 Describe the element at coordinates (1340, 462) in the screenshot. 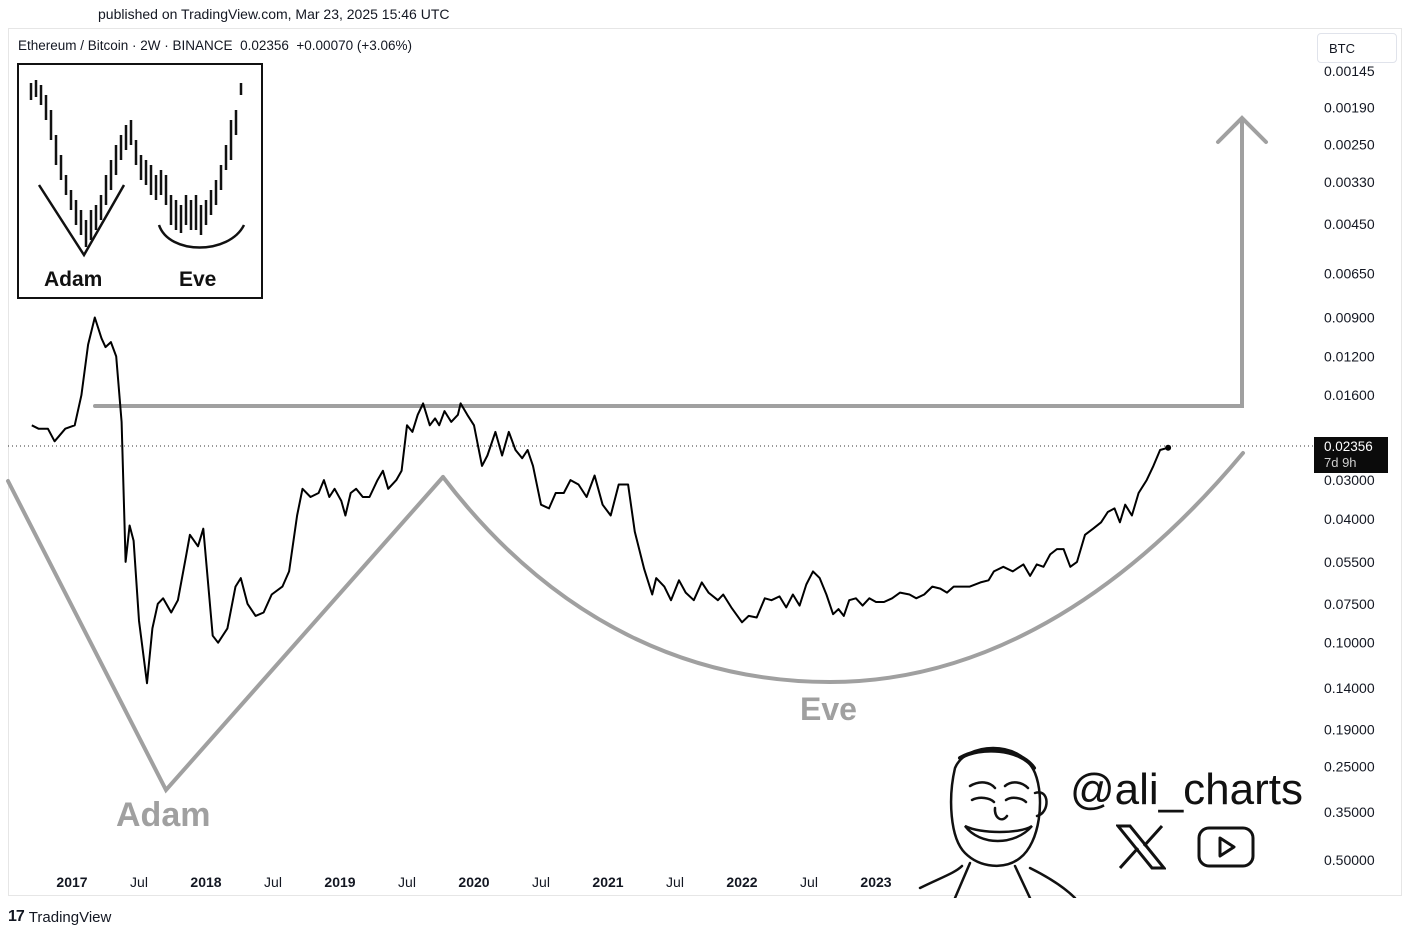

I see `bar-countdown: 7d 9h` at that location.